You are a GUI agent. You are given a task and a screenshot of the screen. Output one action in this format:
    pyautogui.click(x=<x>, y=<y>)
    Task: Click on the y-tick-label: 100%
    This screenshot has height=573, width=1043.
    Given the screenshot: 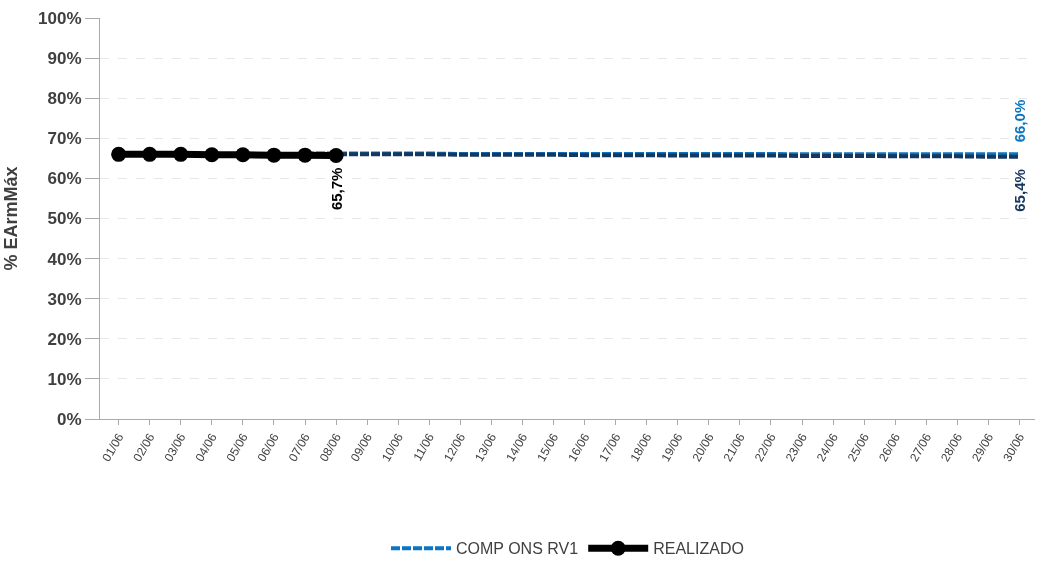 What is the action you would take?
    pyautogui.click(x=60, y=18)
    